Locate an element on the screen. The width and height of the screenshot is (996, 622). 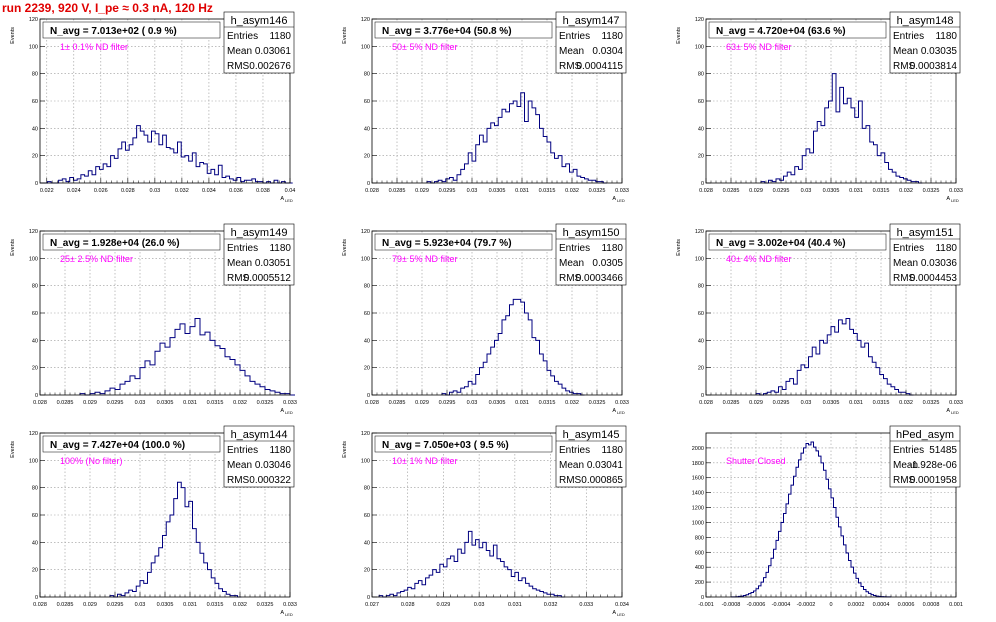
panel-title: N_avg = 3.002e+04 (40.4 %) is located at coordinates (781, 243).